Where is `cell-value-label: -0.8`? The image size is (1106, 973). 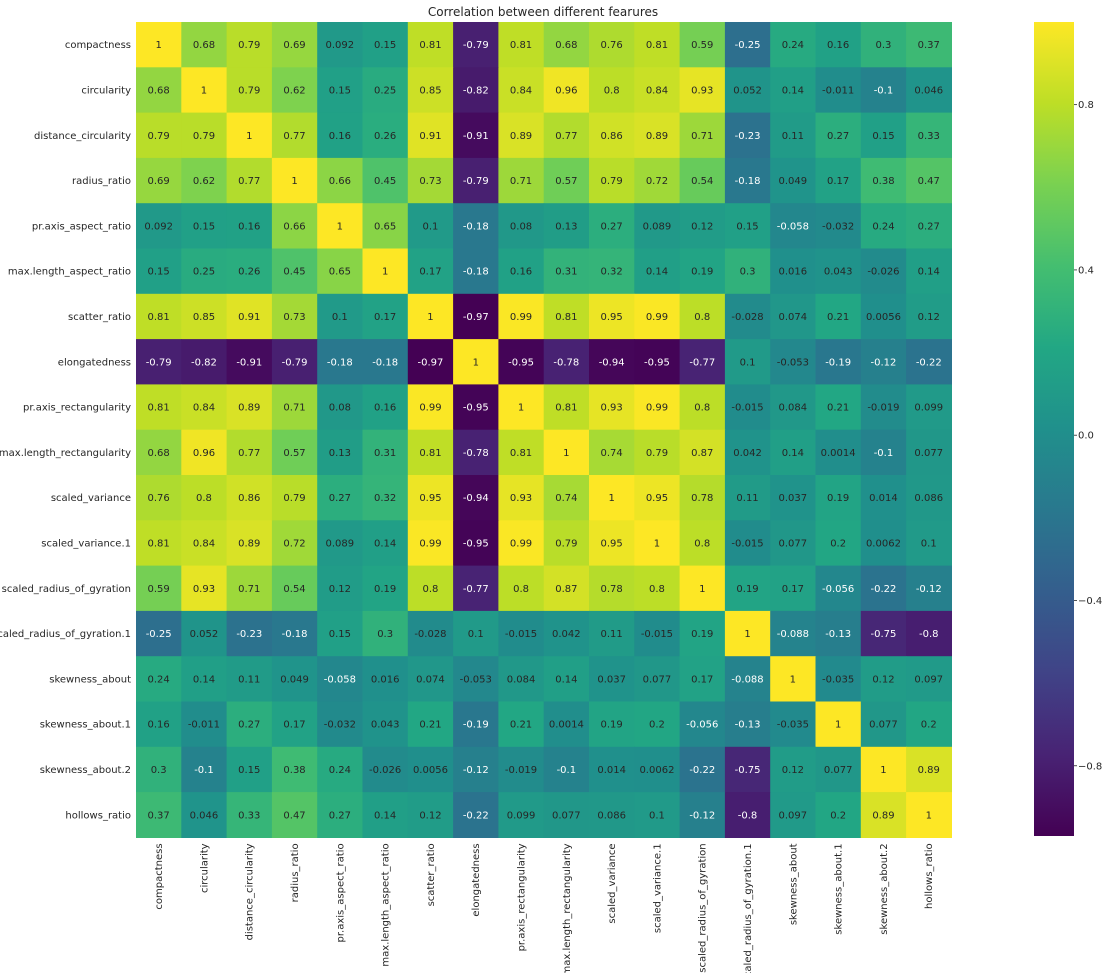 cell-value-label: -0.8 is located at coordinates (929, 634).